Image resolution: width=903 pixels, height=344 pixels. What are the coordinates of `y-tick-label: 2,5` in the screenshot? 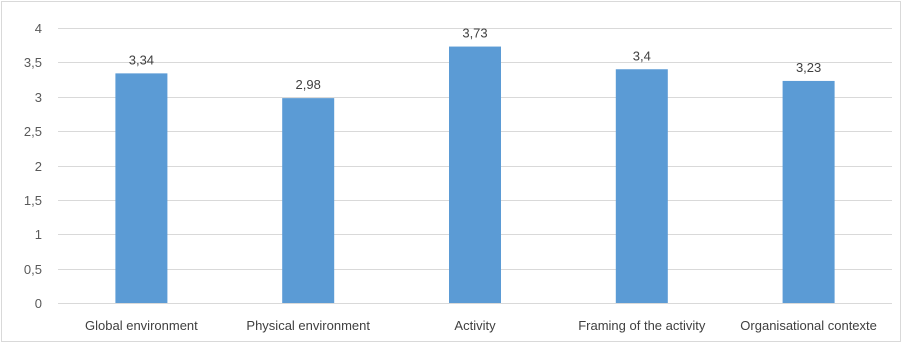 It's located at (33, 131).